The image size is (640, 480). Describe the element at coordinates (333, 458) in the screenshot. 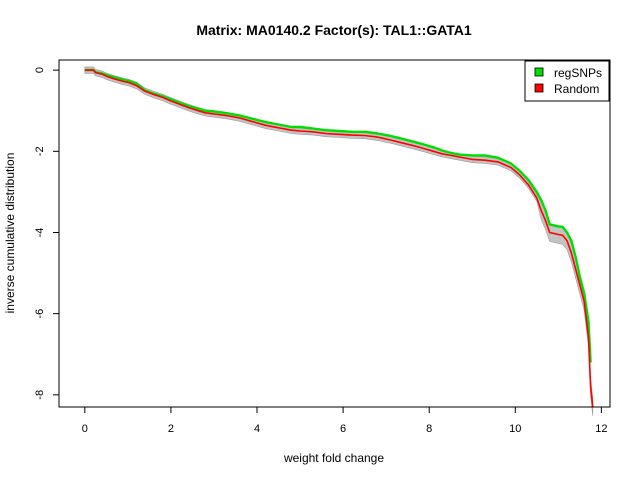

I see `x-axis-label: weight fold change` at that location.